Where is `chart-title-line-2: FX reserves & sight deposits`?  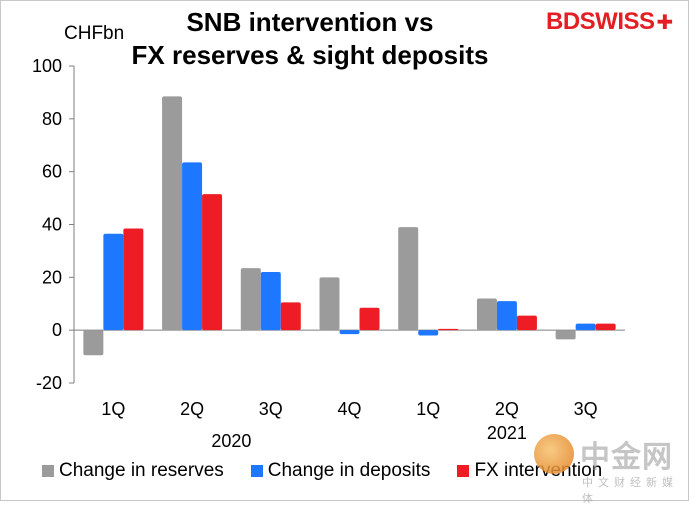 chart-title-line-2: FX reserves & sight deposits is located at coordinates (310, 55).